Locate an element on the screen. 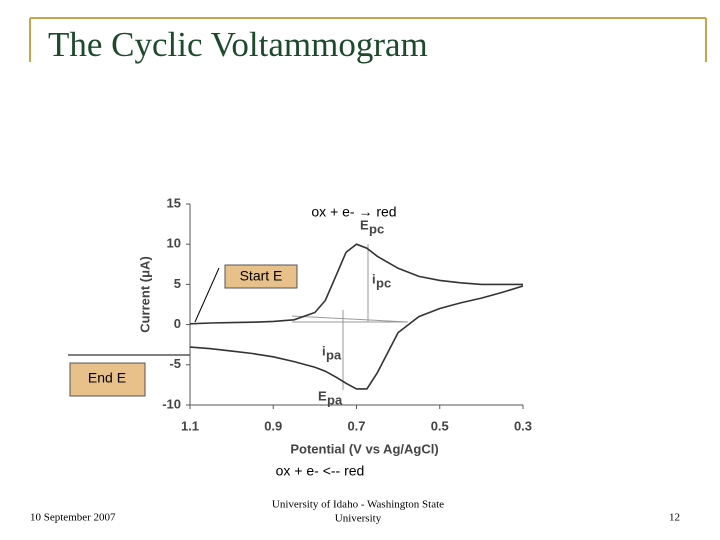 This screenshot has width=720, height=540. x-tick-label: 1.1 is located at coordinates (190, 425).